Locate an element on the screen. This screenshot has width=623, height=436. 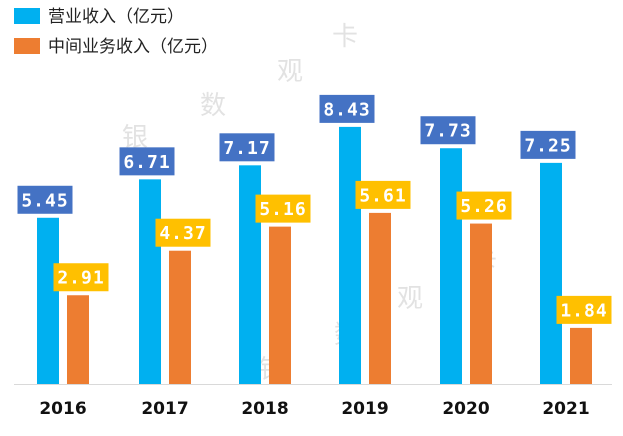
x-tick-label: 2020 is located at coordinates (465, 409).